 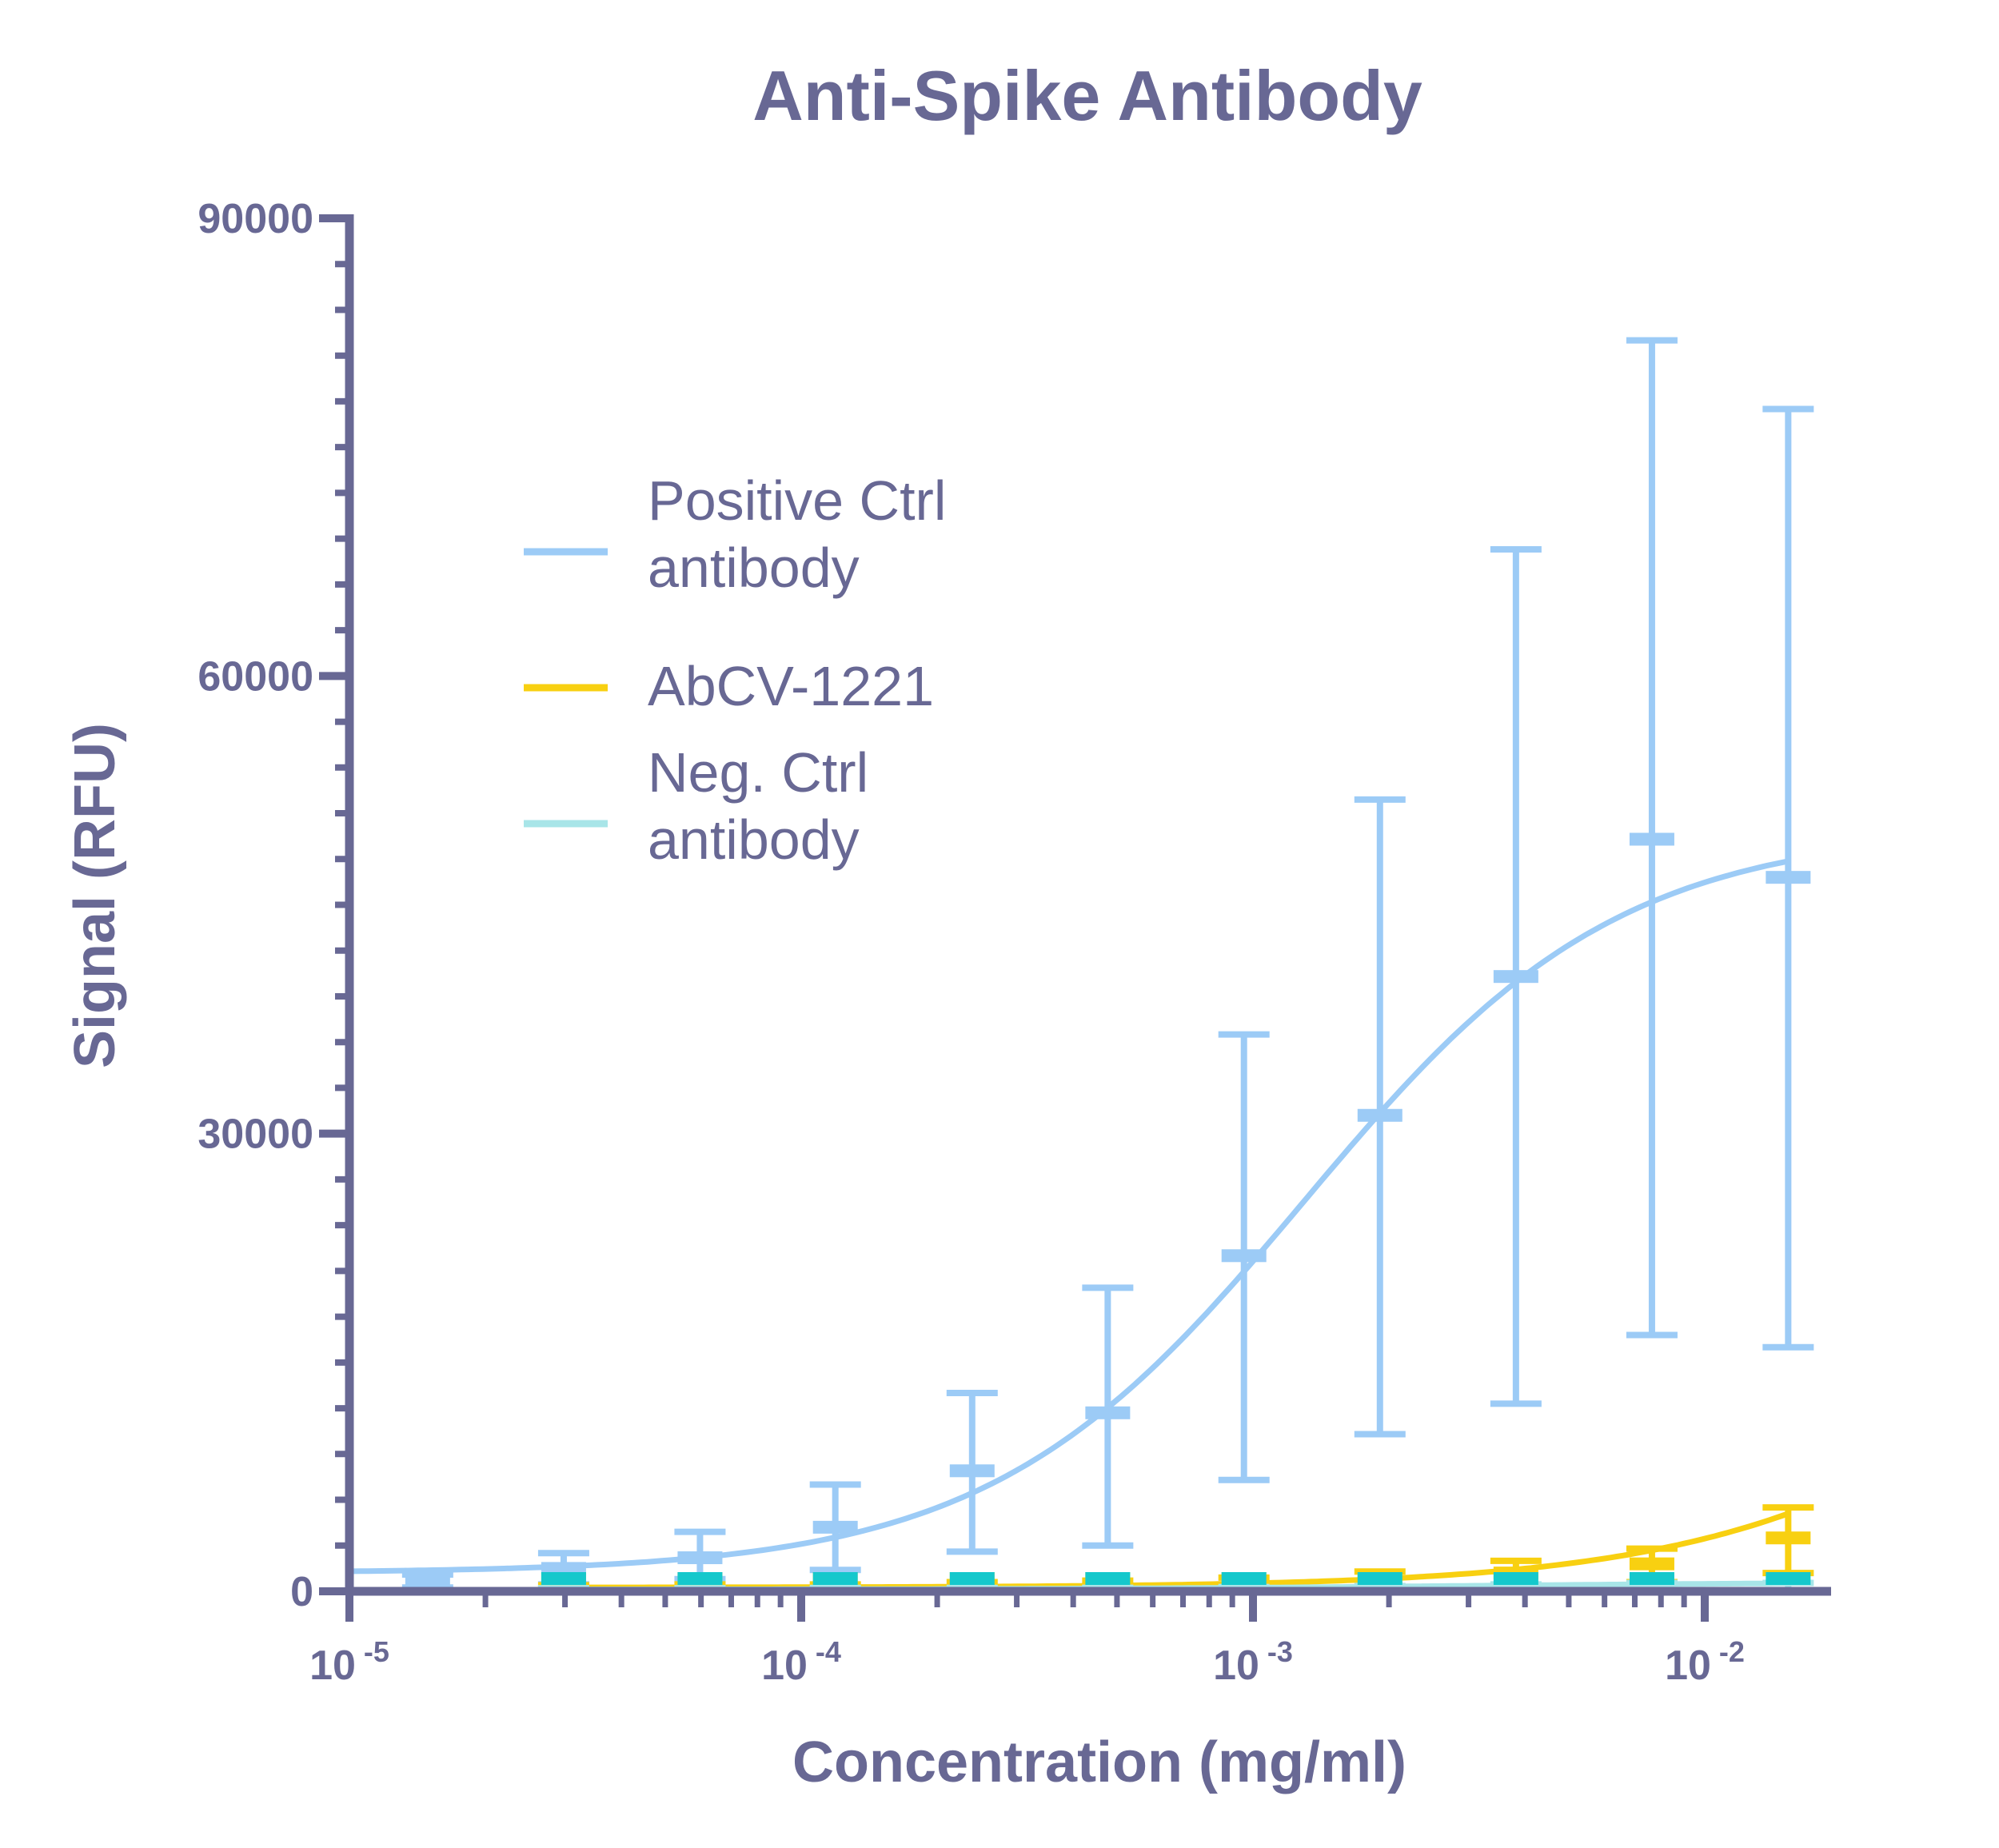 I want to click on legend-item-1: Positive Ctrl antibody, so click(x=735, y=534).